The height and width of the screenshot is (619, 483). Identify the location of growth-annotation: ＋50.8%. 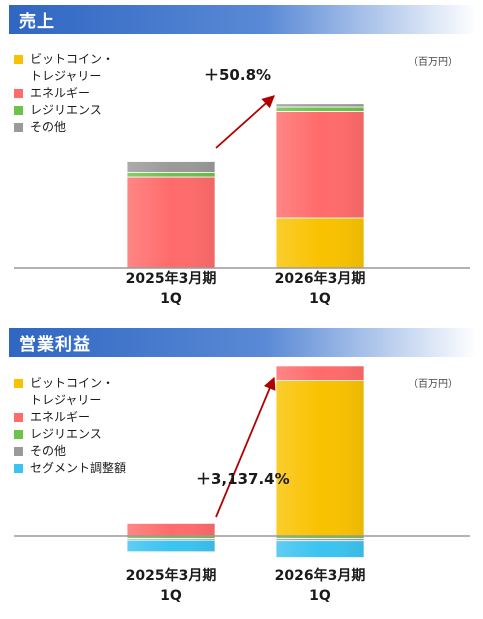
(237, 75).